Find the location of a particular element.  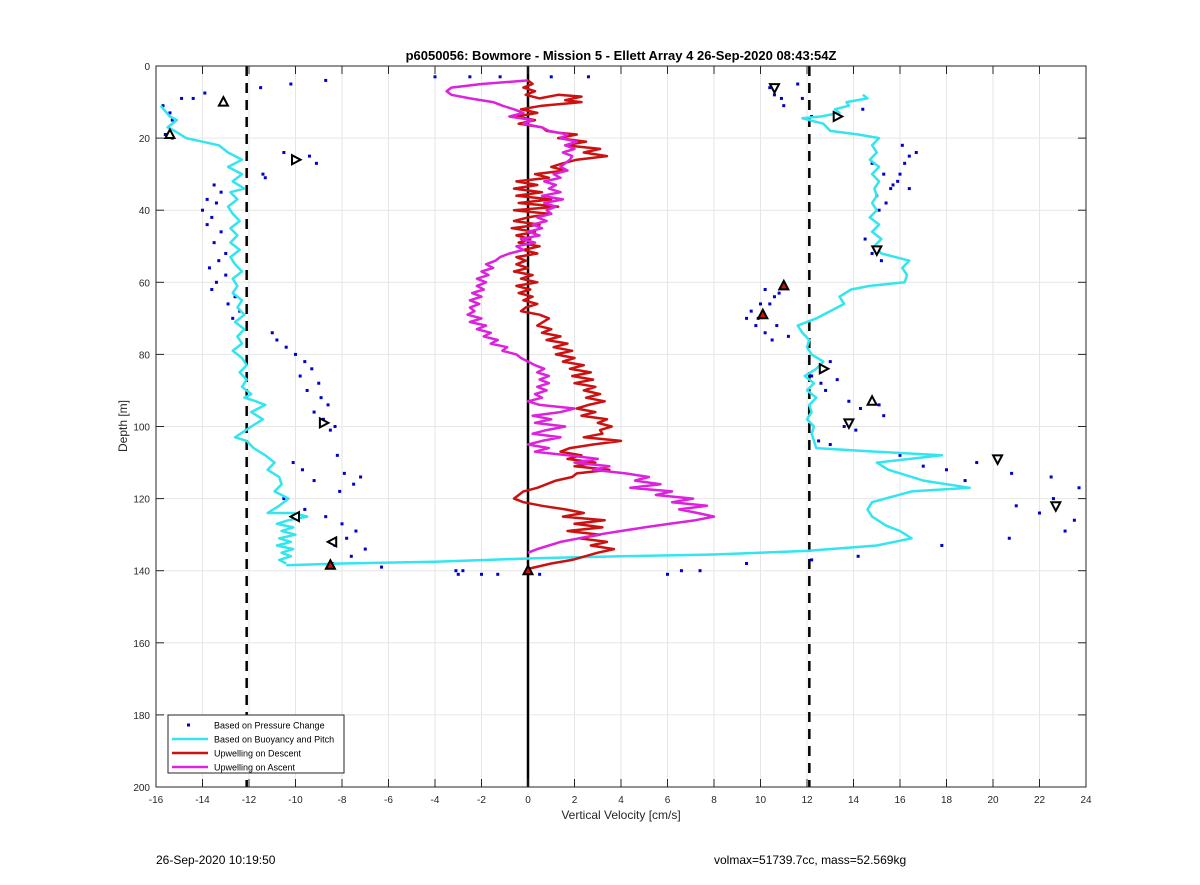

x-tick-label: 24 is located at coordinates (1086, 800).